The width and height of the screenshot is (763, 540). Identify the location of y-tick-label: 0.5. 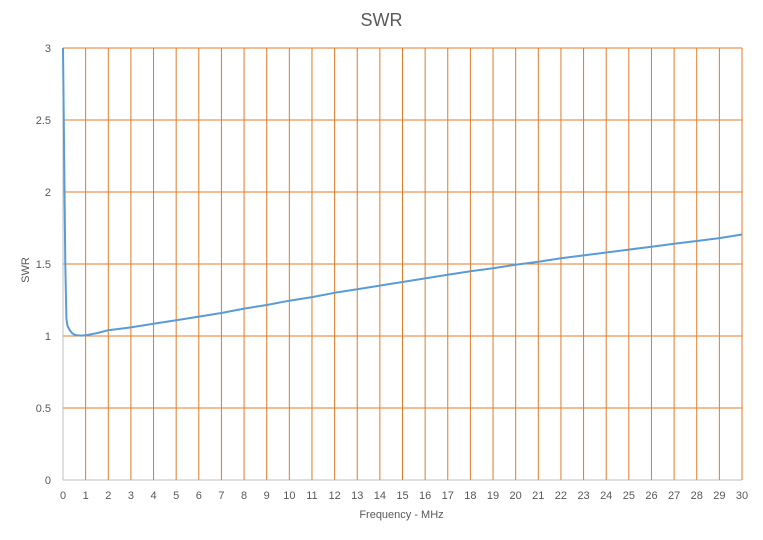
(43, 409).